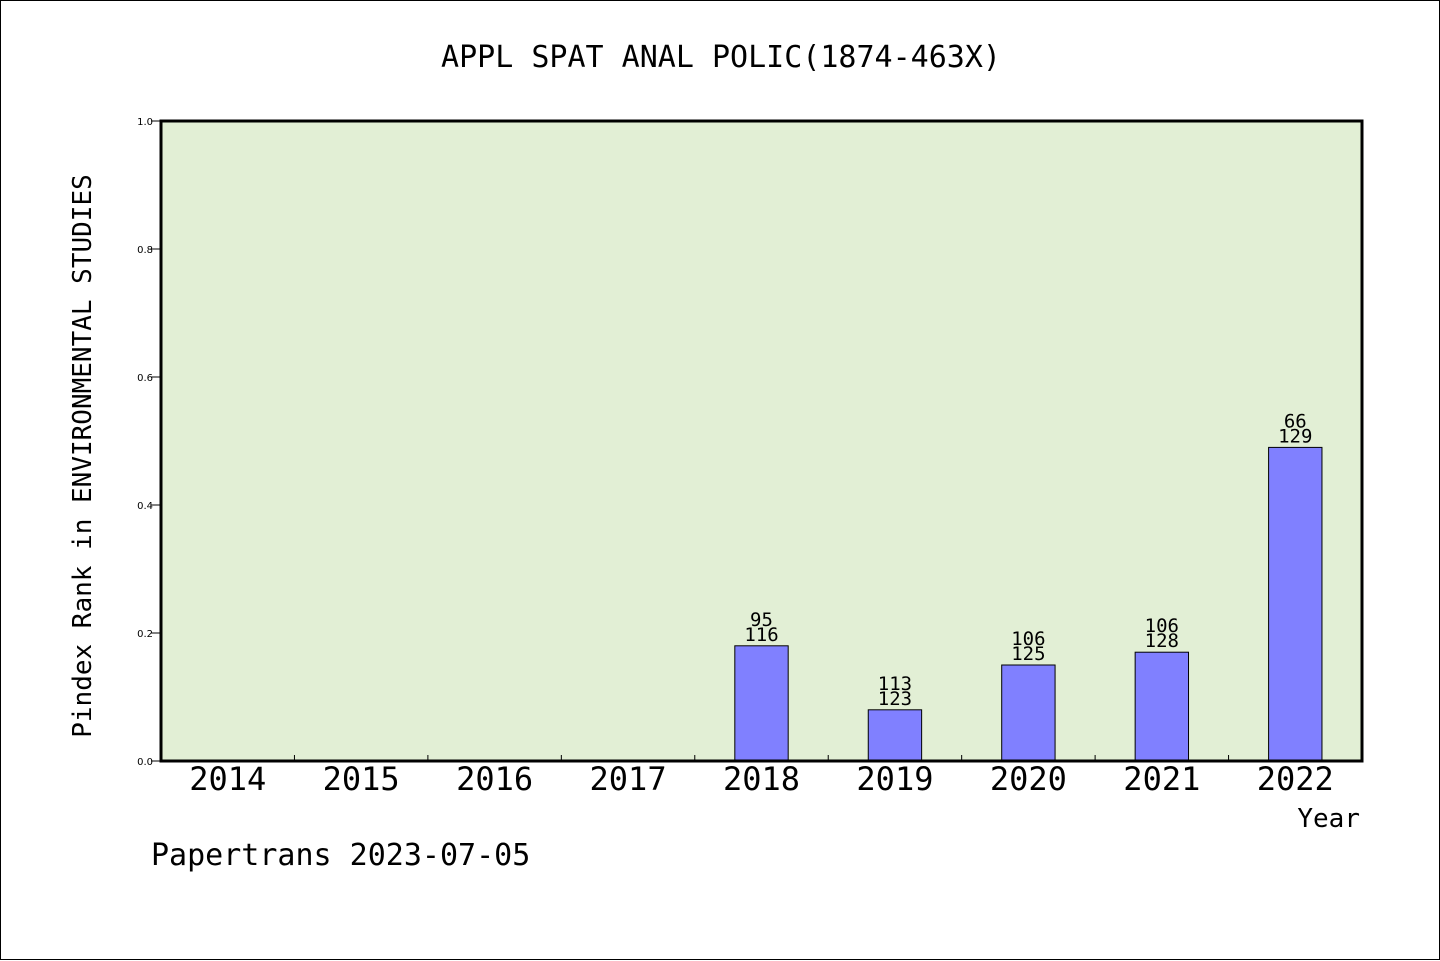 This screenshot has width=1440, height=961. What do you see at coordinates (145, 122) in the screenshot?
I see `y-tick-label: 1.0` at bounding box center [145, 122].